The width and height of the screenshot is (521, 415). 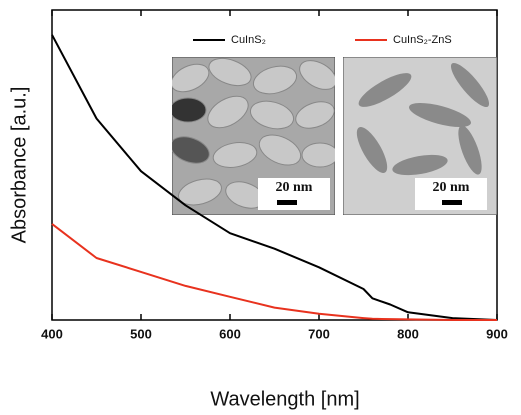 What do you see at coordinates (230, 333) in the screenshot?
I see `x-tick-label: 600` at bounding box center [230, 333].